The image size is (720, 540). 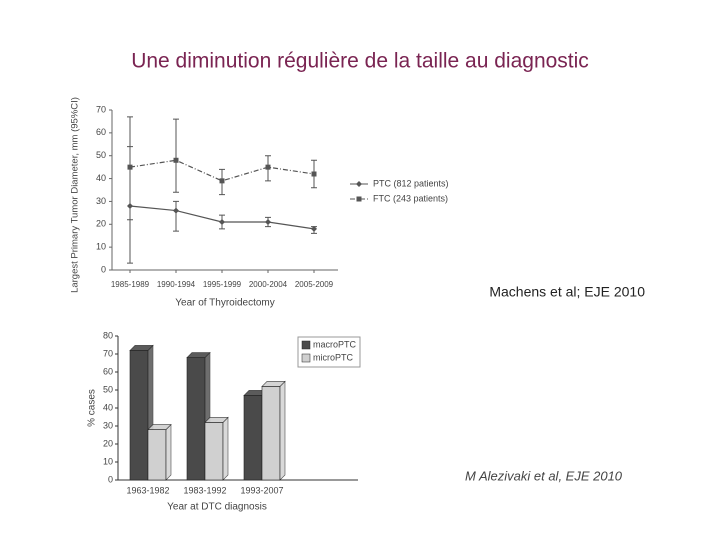 What do you see at coordinates (217, 507) in the screenshot?
I see `x-axis-label: Year at DTC diagnosis` at bounding box center [217, 507].